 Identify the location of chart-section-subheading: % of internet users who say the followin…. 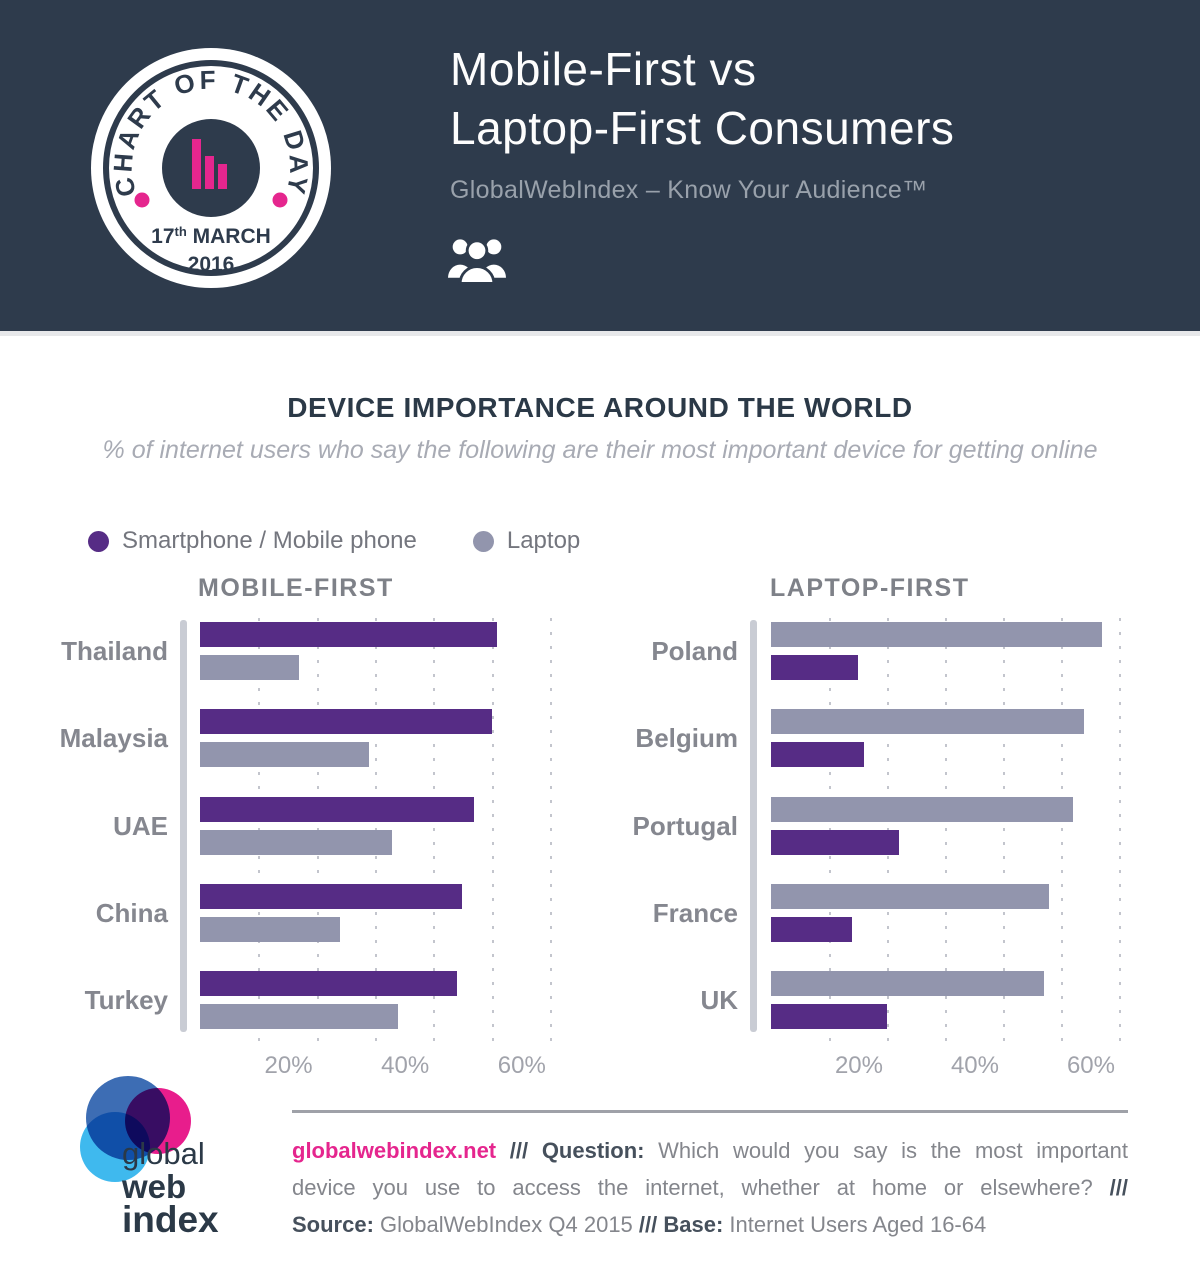
(600, 450).